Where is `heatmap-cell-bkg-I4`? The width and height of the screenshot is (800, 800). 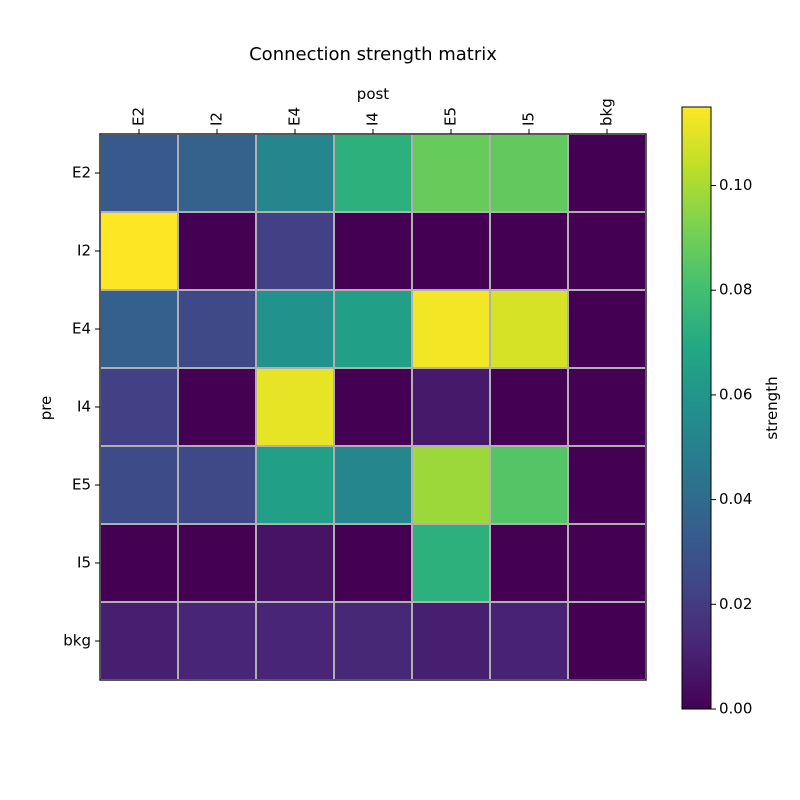 heatmap-cell-bkg-I4 is located at coordinates (373, 641).